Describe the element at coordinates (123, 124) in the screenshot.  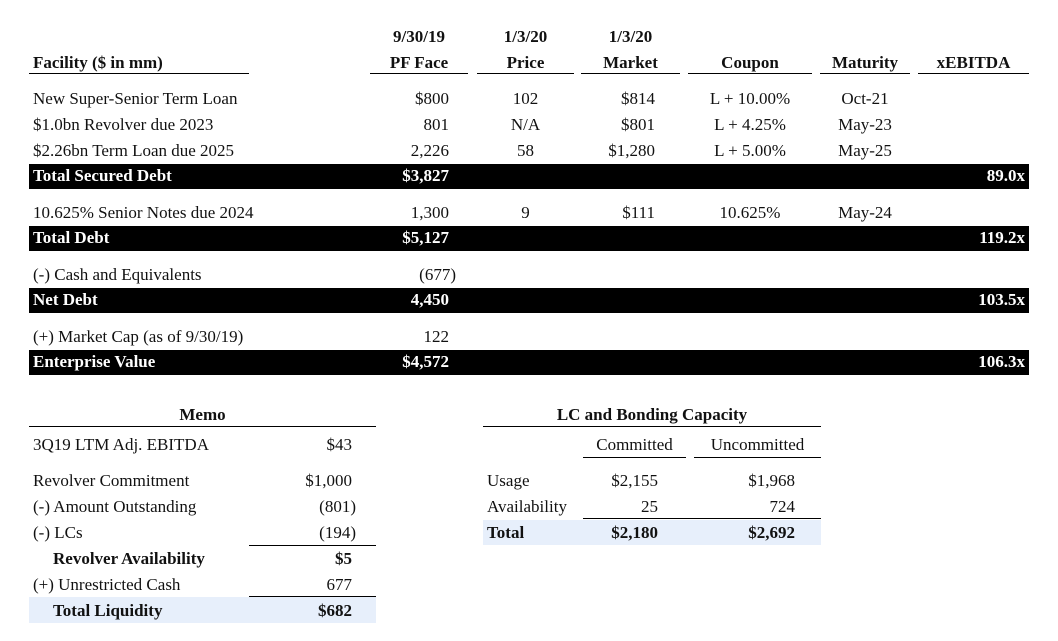
I see `row-label: $1.0bn Revolver due 2023` at that location.